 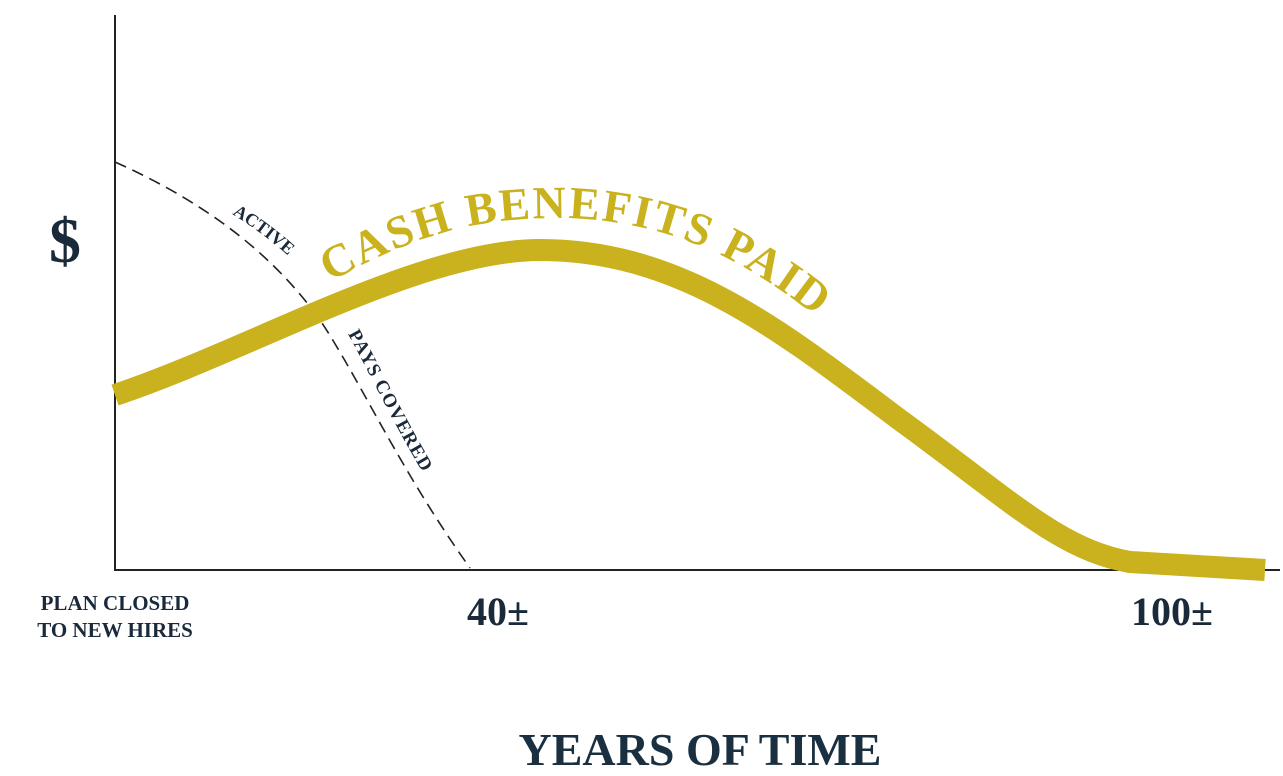 What do you see at coordinates (498, 611) in the screenshot?
I see `x-mark-label: 40±` at bounding box center [498, 611].